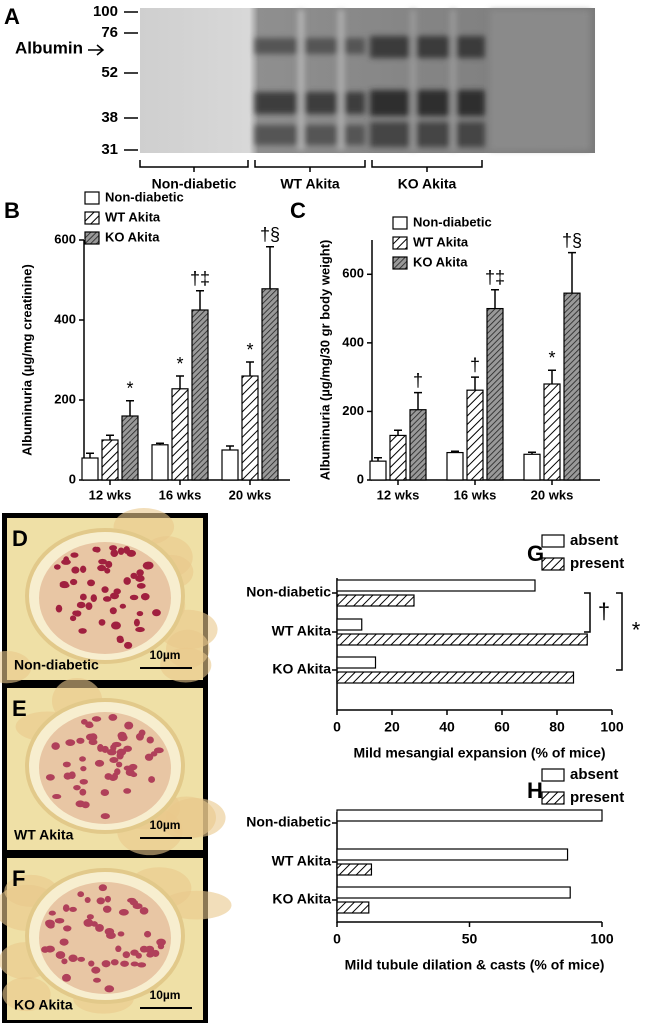 The image size is (653, 1025). What do you see at coordinates (20, 538) in the screenshot?
I see `panel-label: D` at bounding box center [20, 538].